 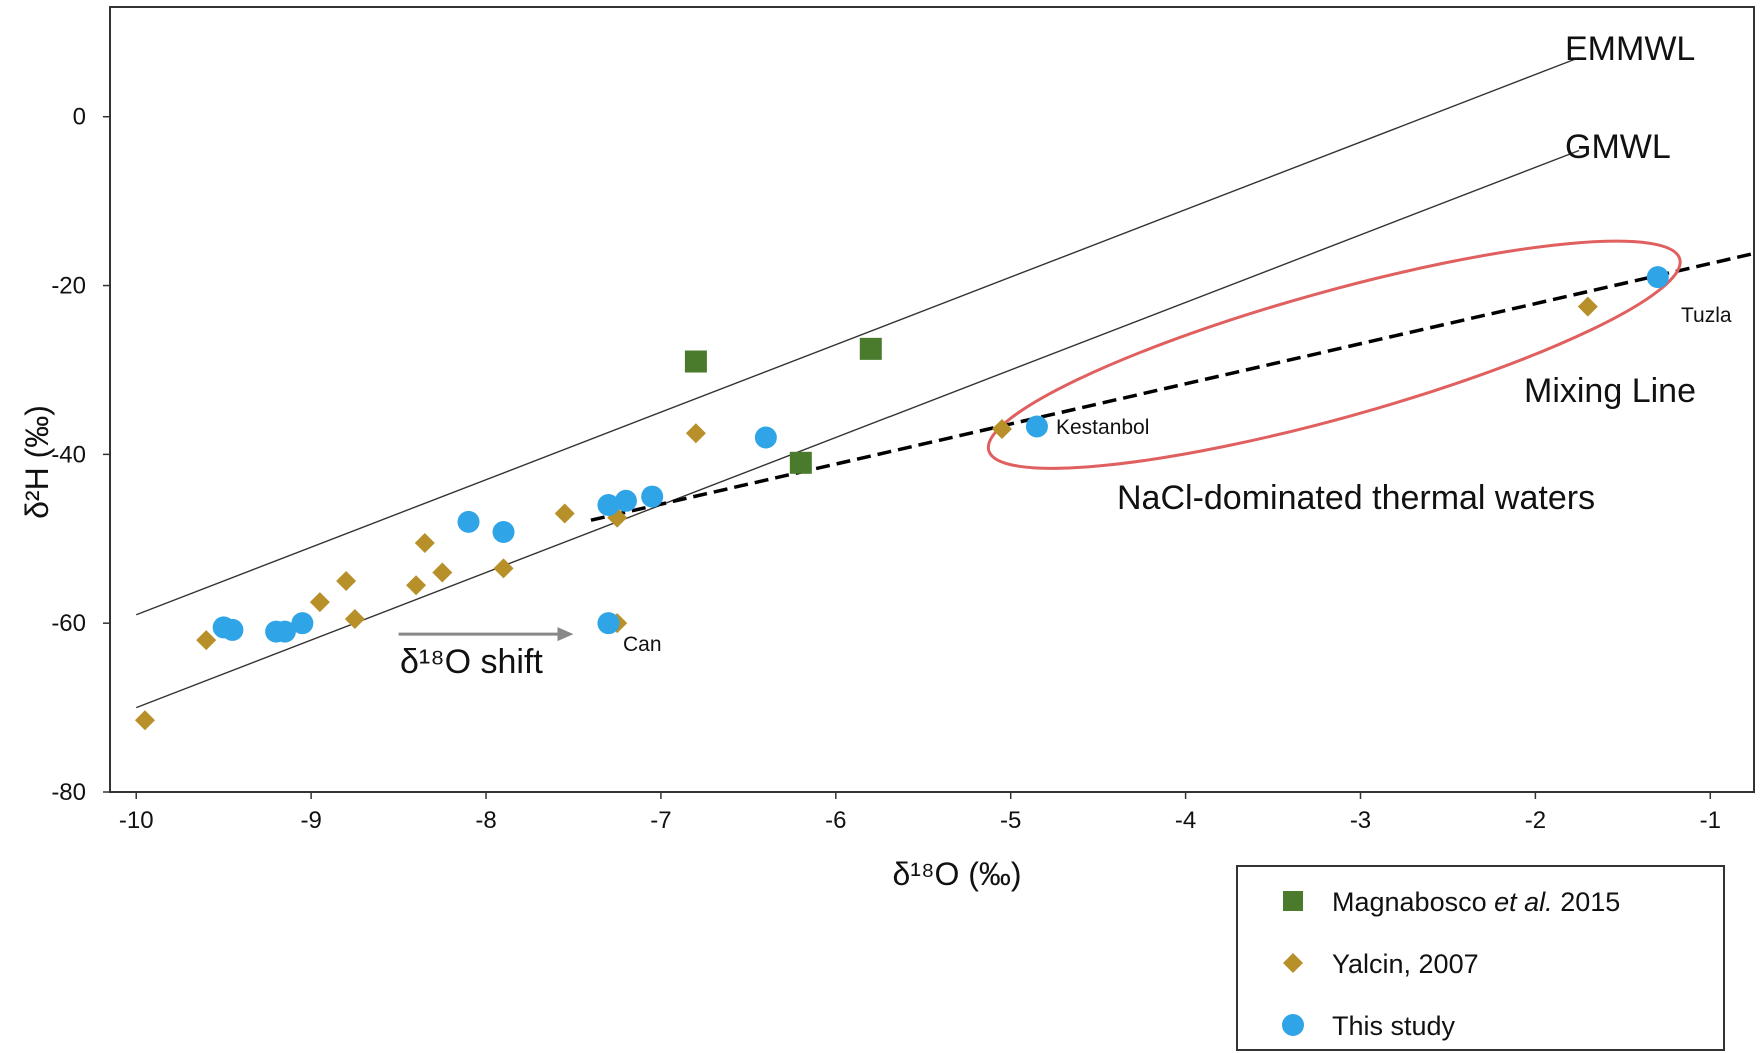 What do you see at coordinates (79, 117) in the screenshot?
I see `y-tick-label: 0` at bounding box center [79, 117].